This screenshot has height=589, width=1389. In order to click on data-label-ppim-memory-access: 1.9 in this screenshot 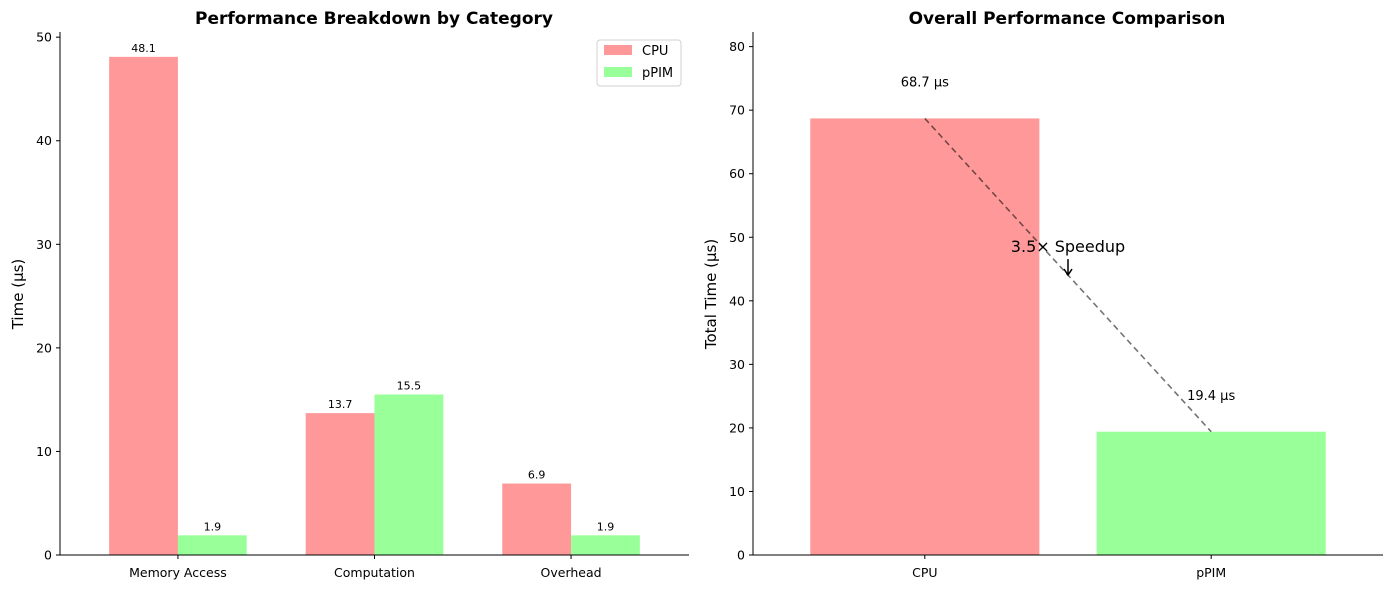, I will do `click(213, 526)`.